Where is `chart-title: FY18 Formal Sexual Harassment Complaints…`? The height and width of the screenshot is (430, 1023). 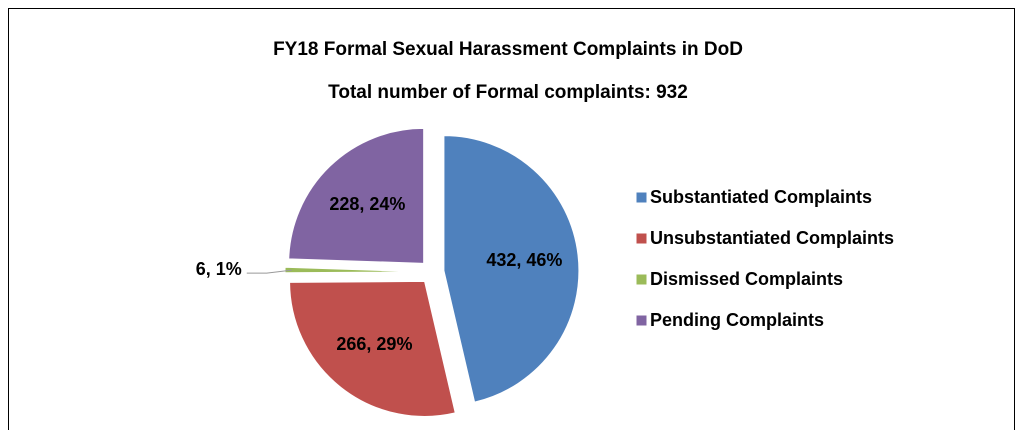 chart-title: FY18 Formal Sexual Harassment Complaints… is located at coordinates (508, 49).